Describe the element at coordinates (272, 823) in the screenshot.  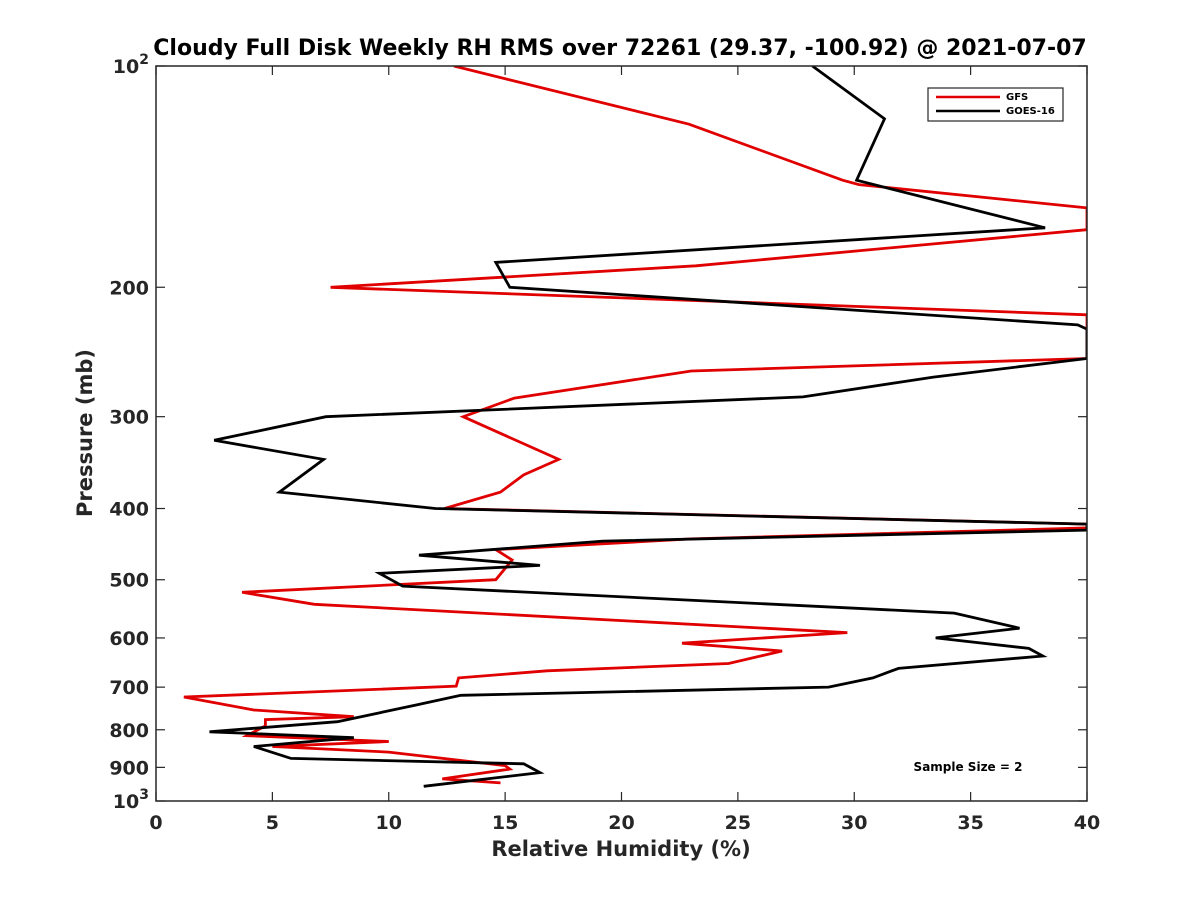
I see `x-tick-label: 5` at that location.